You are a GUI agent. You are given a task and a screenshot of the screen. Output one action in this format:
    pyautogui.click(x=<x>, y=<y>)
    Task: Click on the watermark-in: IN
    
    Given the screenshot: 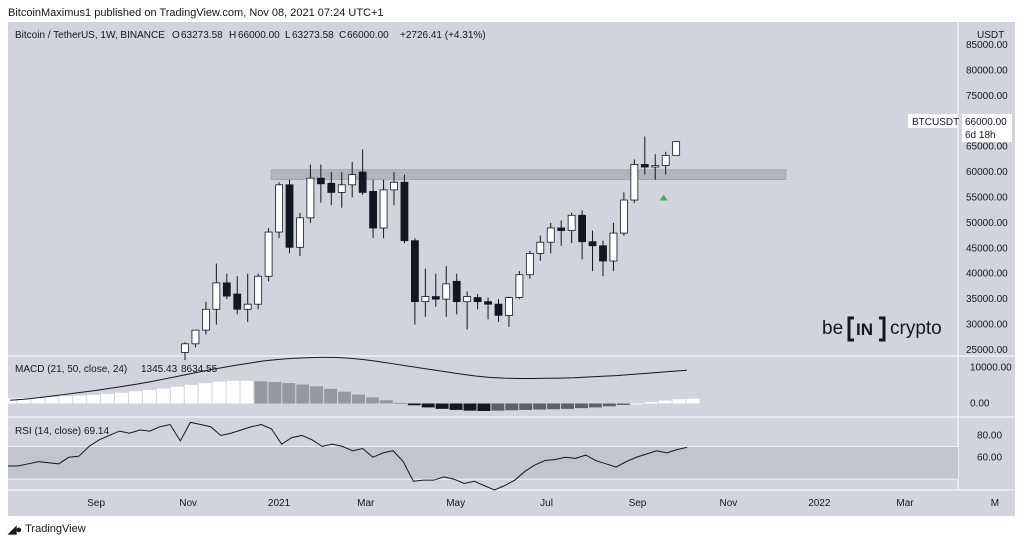 What is the action you would take?
    pyautogui.click(x=864, y=329)
    